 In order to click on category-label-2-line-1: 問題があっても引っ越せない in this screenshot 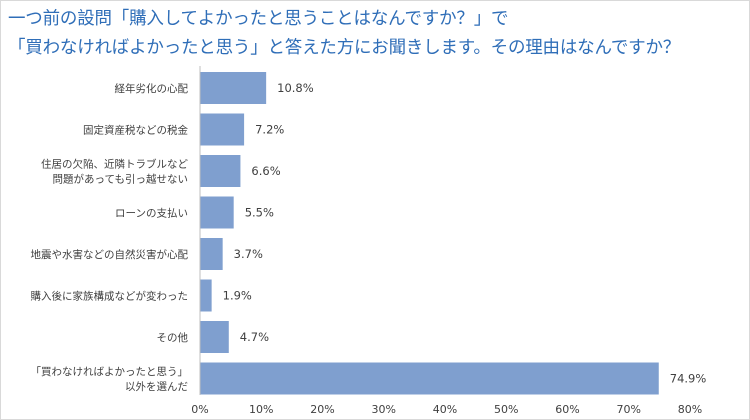, I will do `click(120, 179)`.